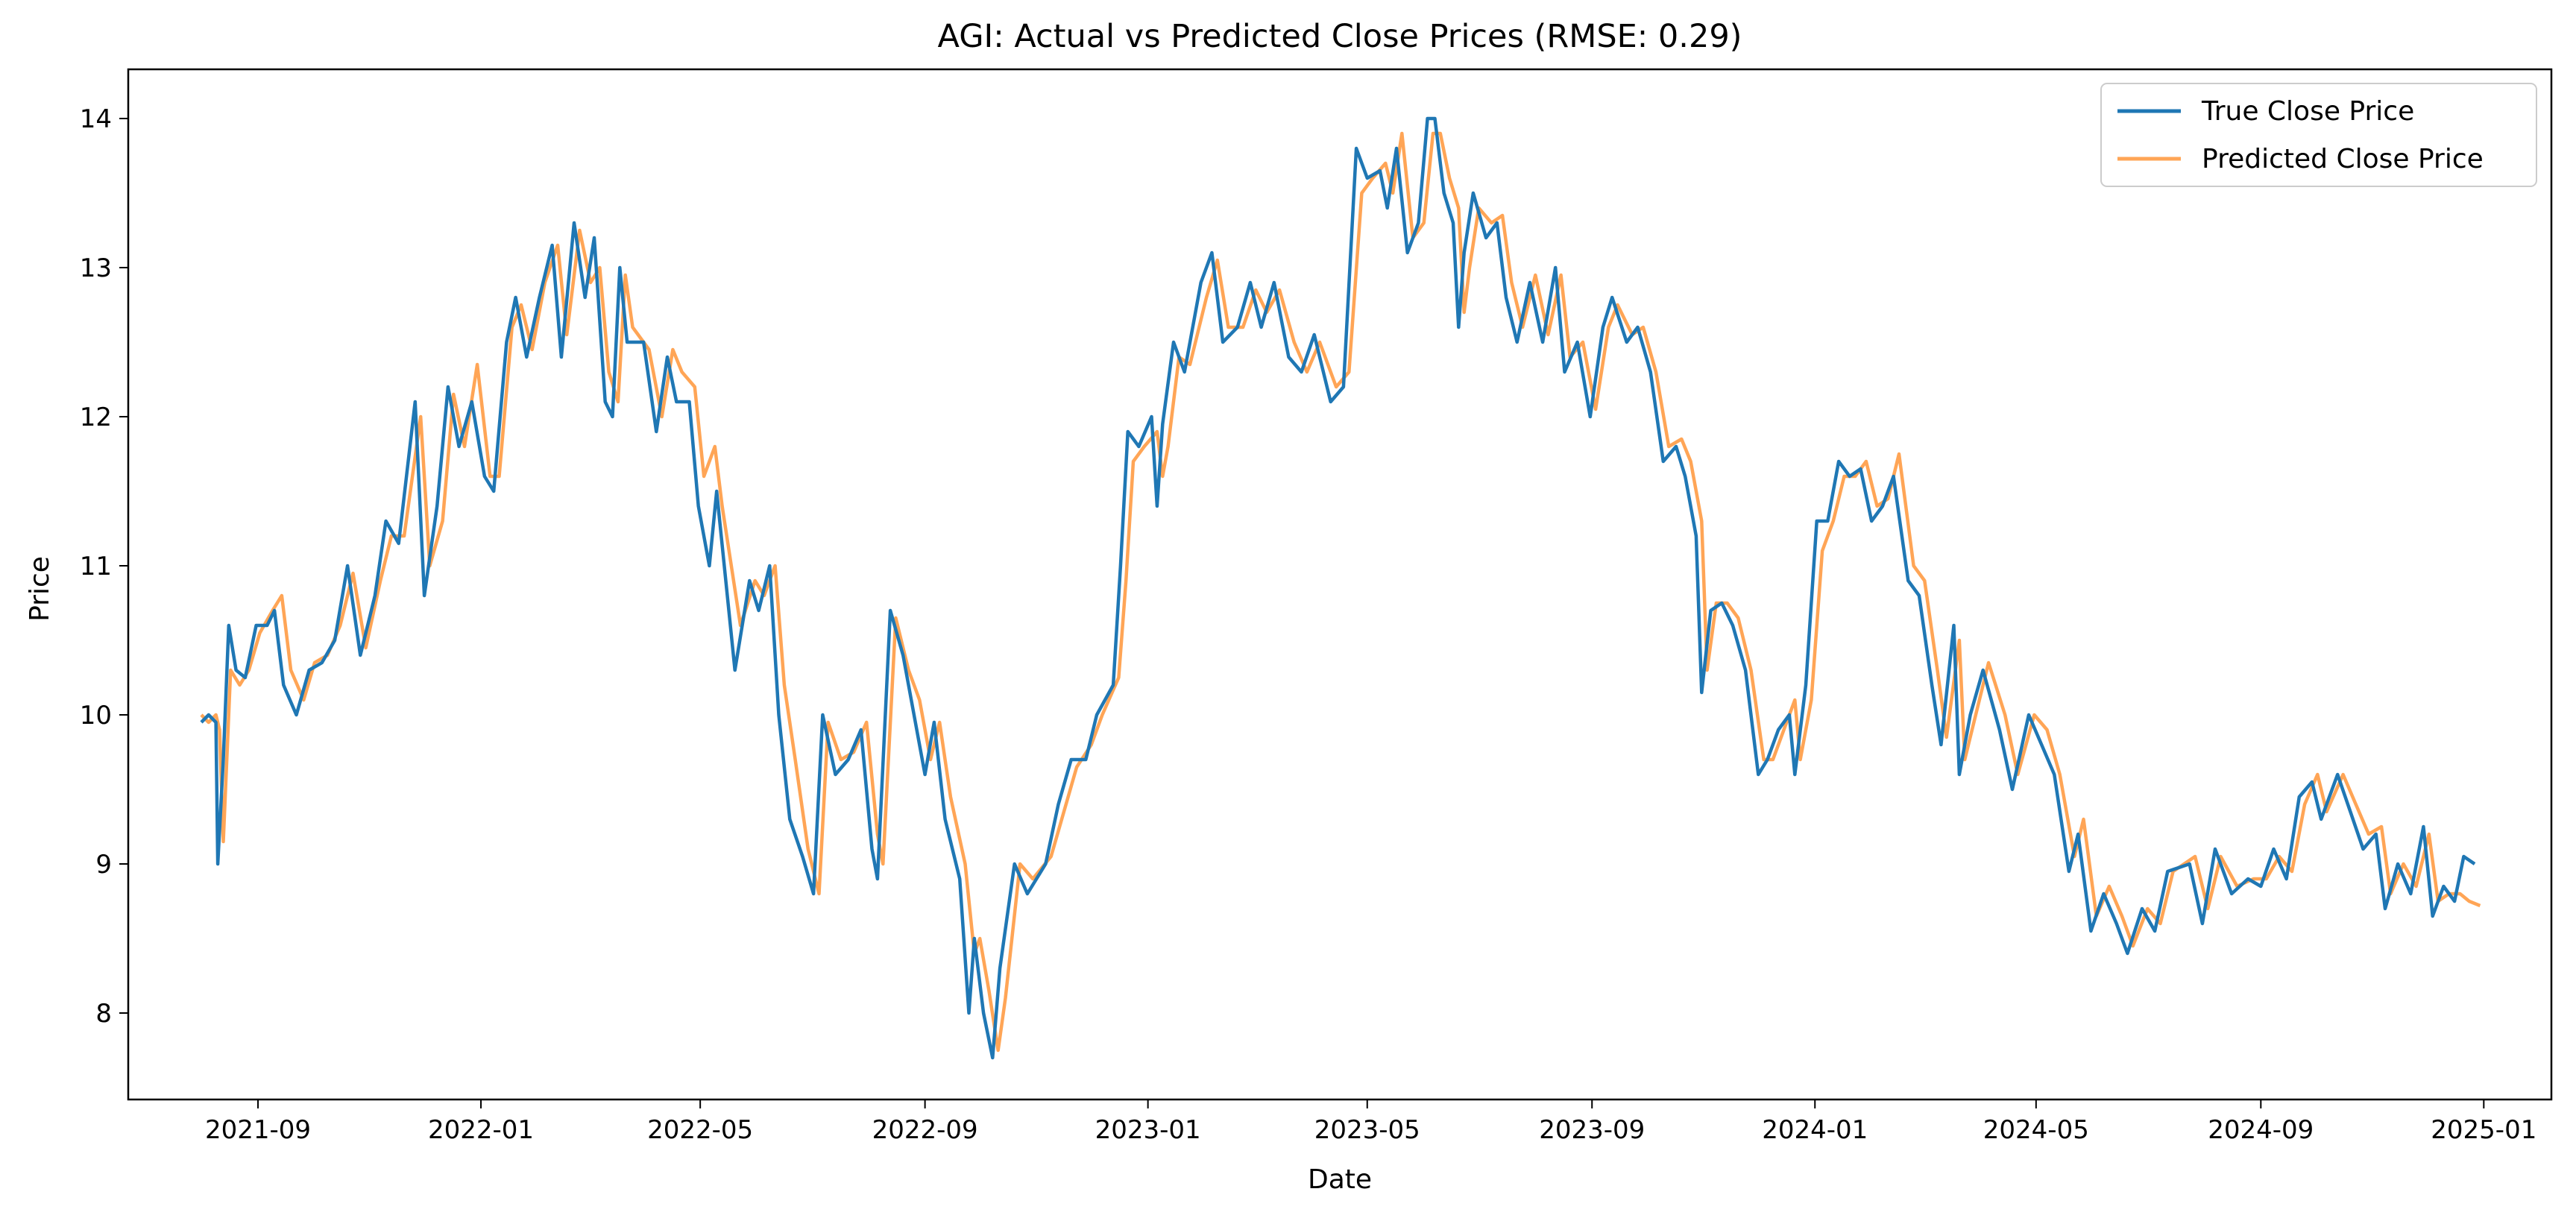  Describe the element at coordinates (700, 1130) in the screenshot. I see `x-tick-label: 2022-05` at that location.